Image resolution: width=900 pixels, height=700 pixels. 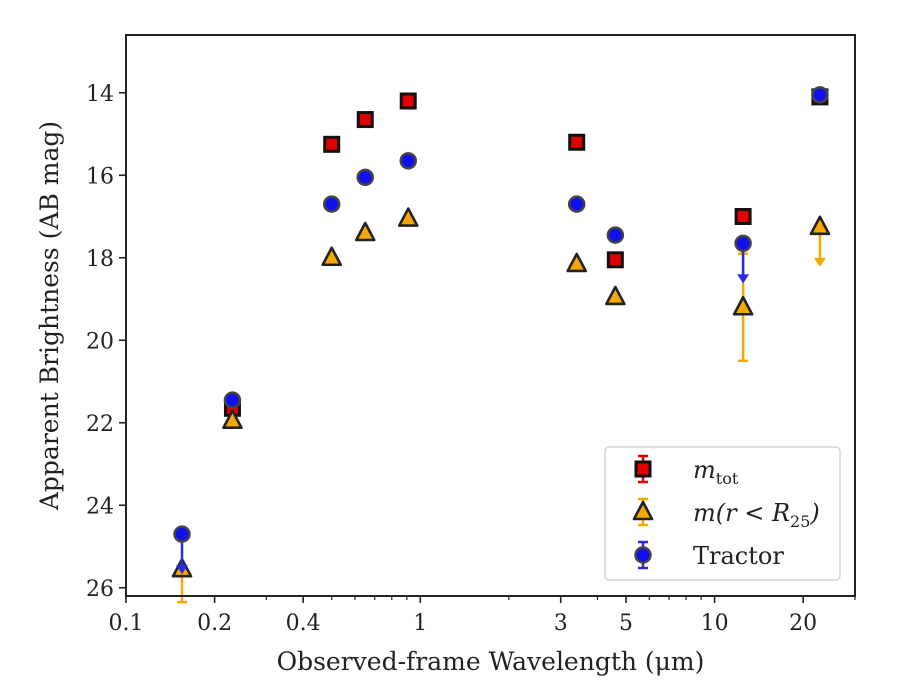 I want to click on y-tick-label: 20, so click(x=100, y=341).